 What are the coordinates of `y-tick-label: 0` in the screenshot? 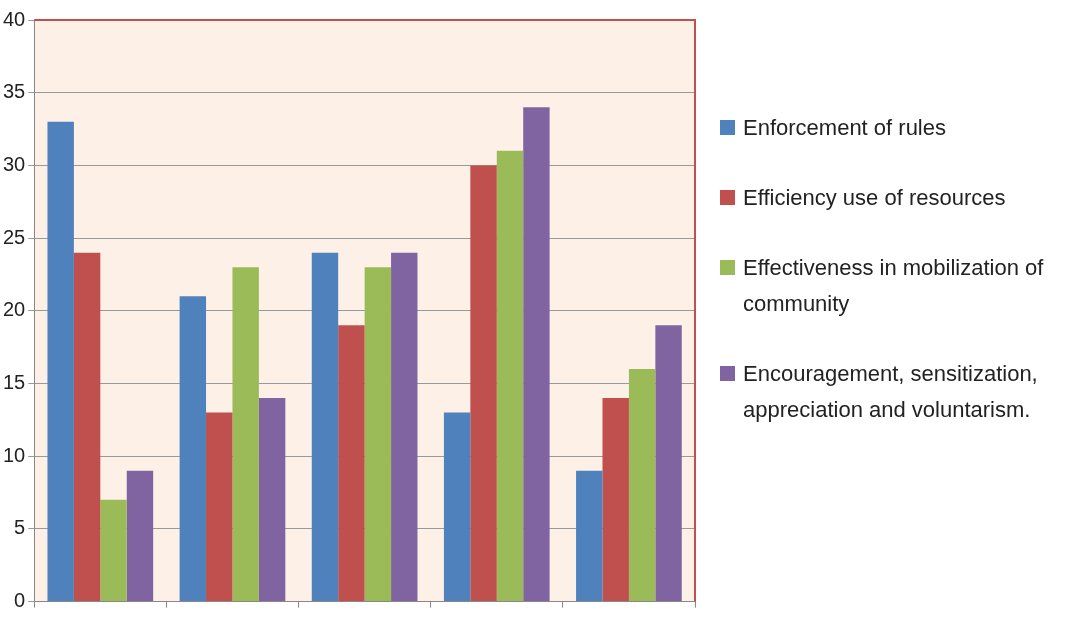 It's located at (20, 600).